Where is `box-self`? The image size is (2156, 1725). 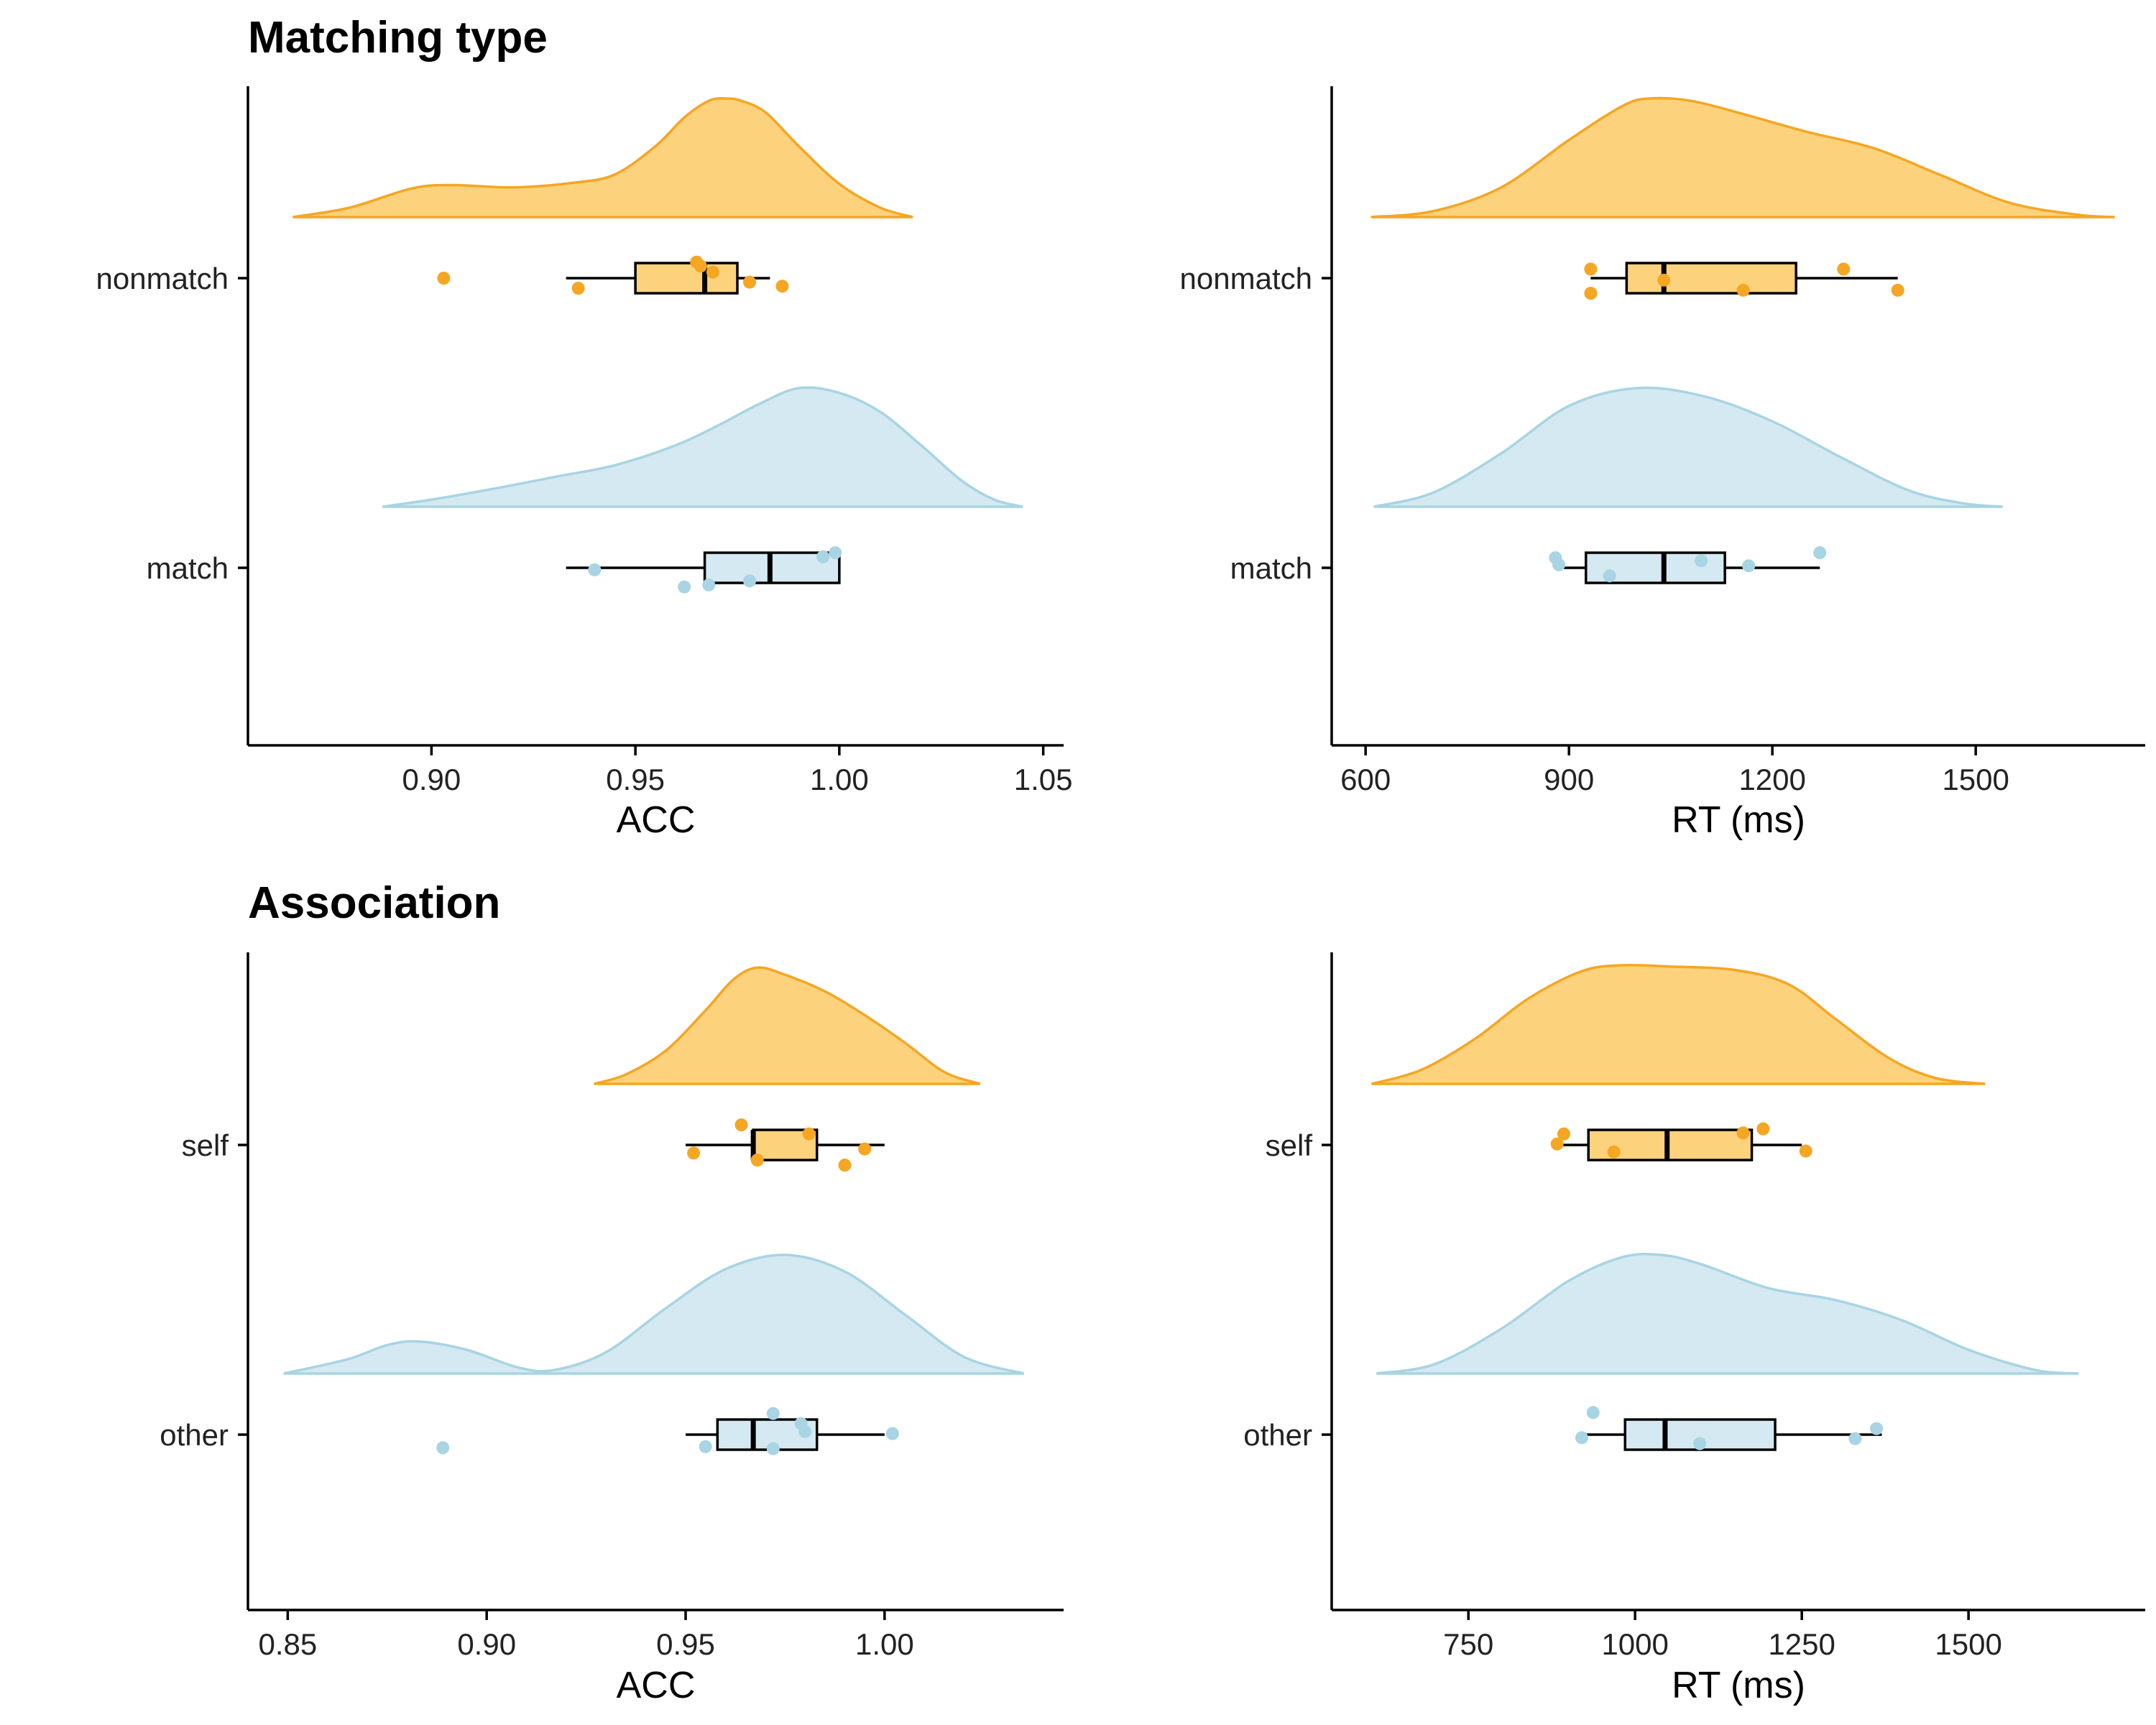
box-self is located at coordinates (785, 1145).